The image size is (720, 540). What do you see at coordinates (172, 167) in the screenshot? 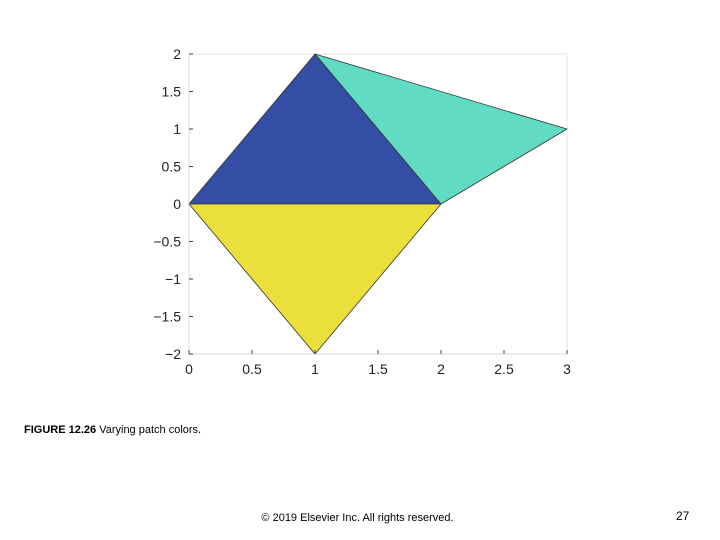
I see `y-tick-label: 0.5` at bounding box center [172, 167].